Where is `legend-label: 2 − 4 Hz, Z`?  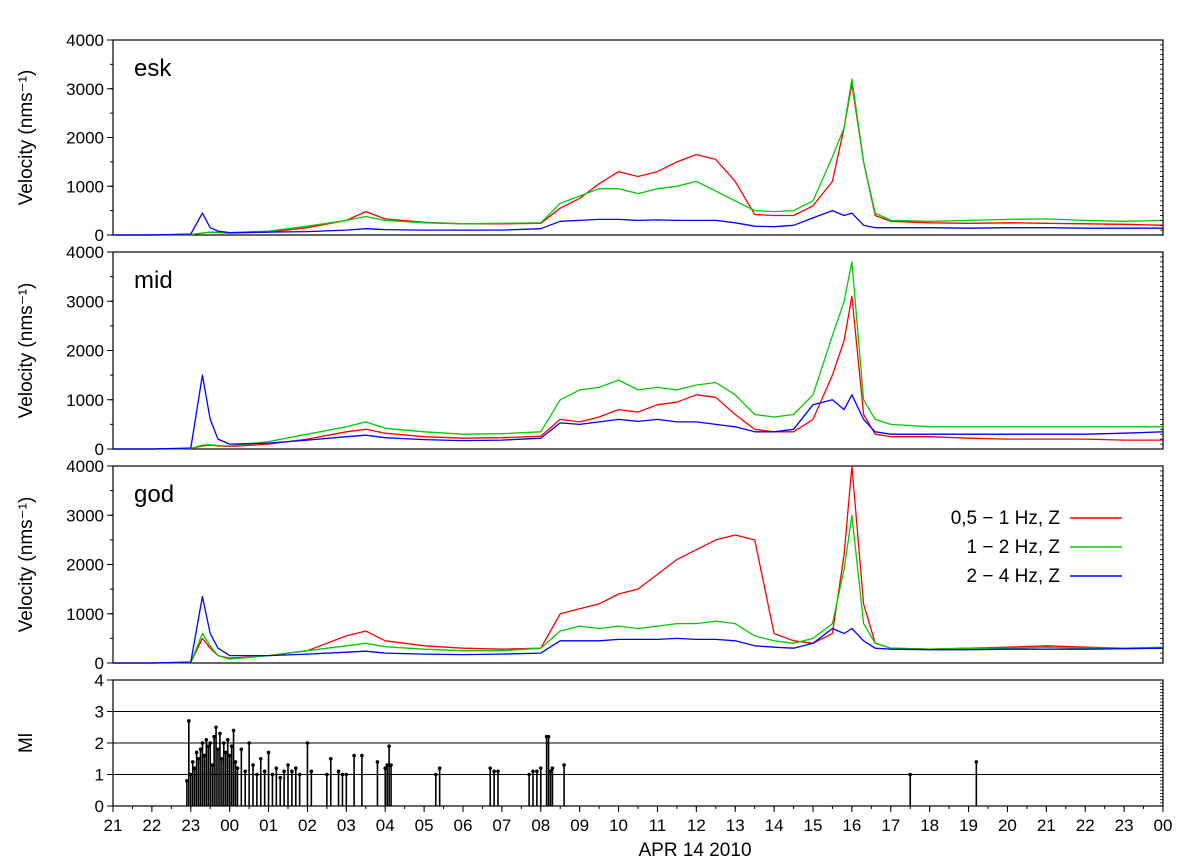
legend-label: 2 − 4 Hz, Z is located at coordinates (1014, 576).